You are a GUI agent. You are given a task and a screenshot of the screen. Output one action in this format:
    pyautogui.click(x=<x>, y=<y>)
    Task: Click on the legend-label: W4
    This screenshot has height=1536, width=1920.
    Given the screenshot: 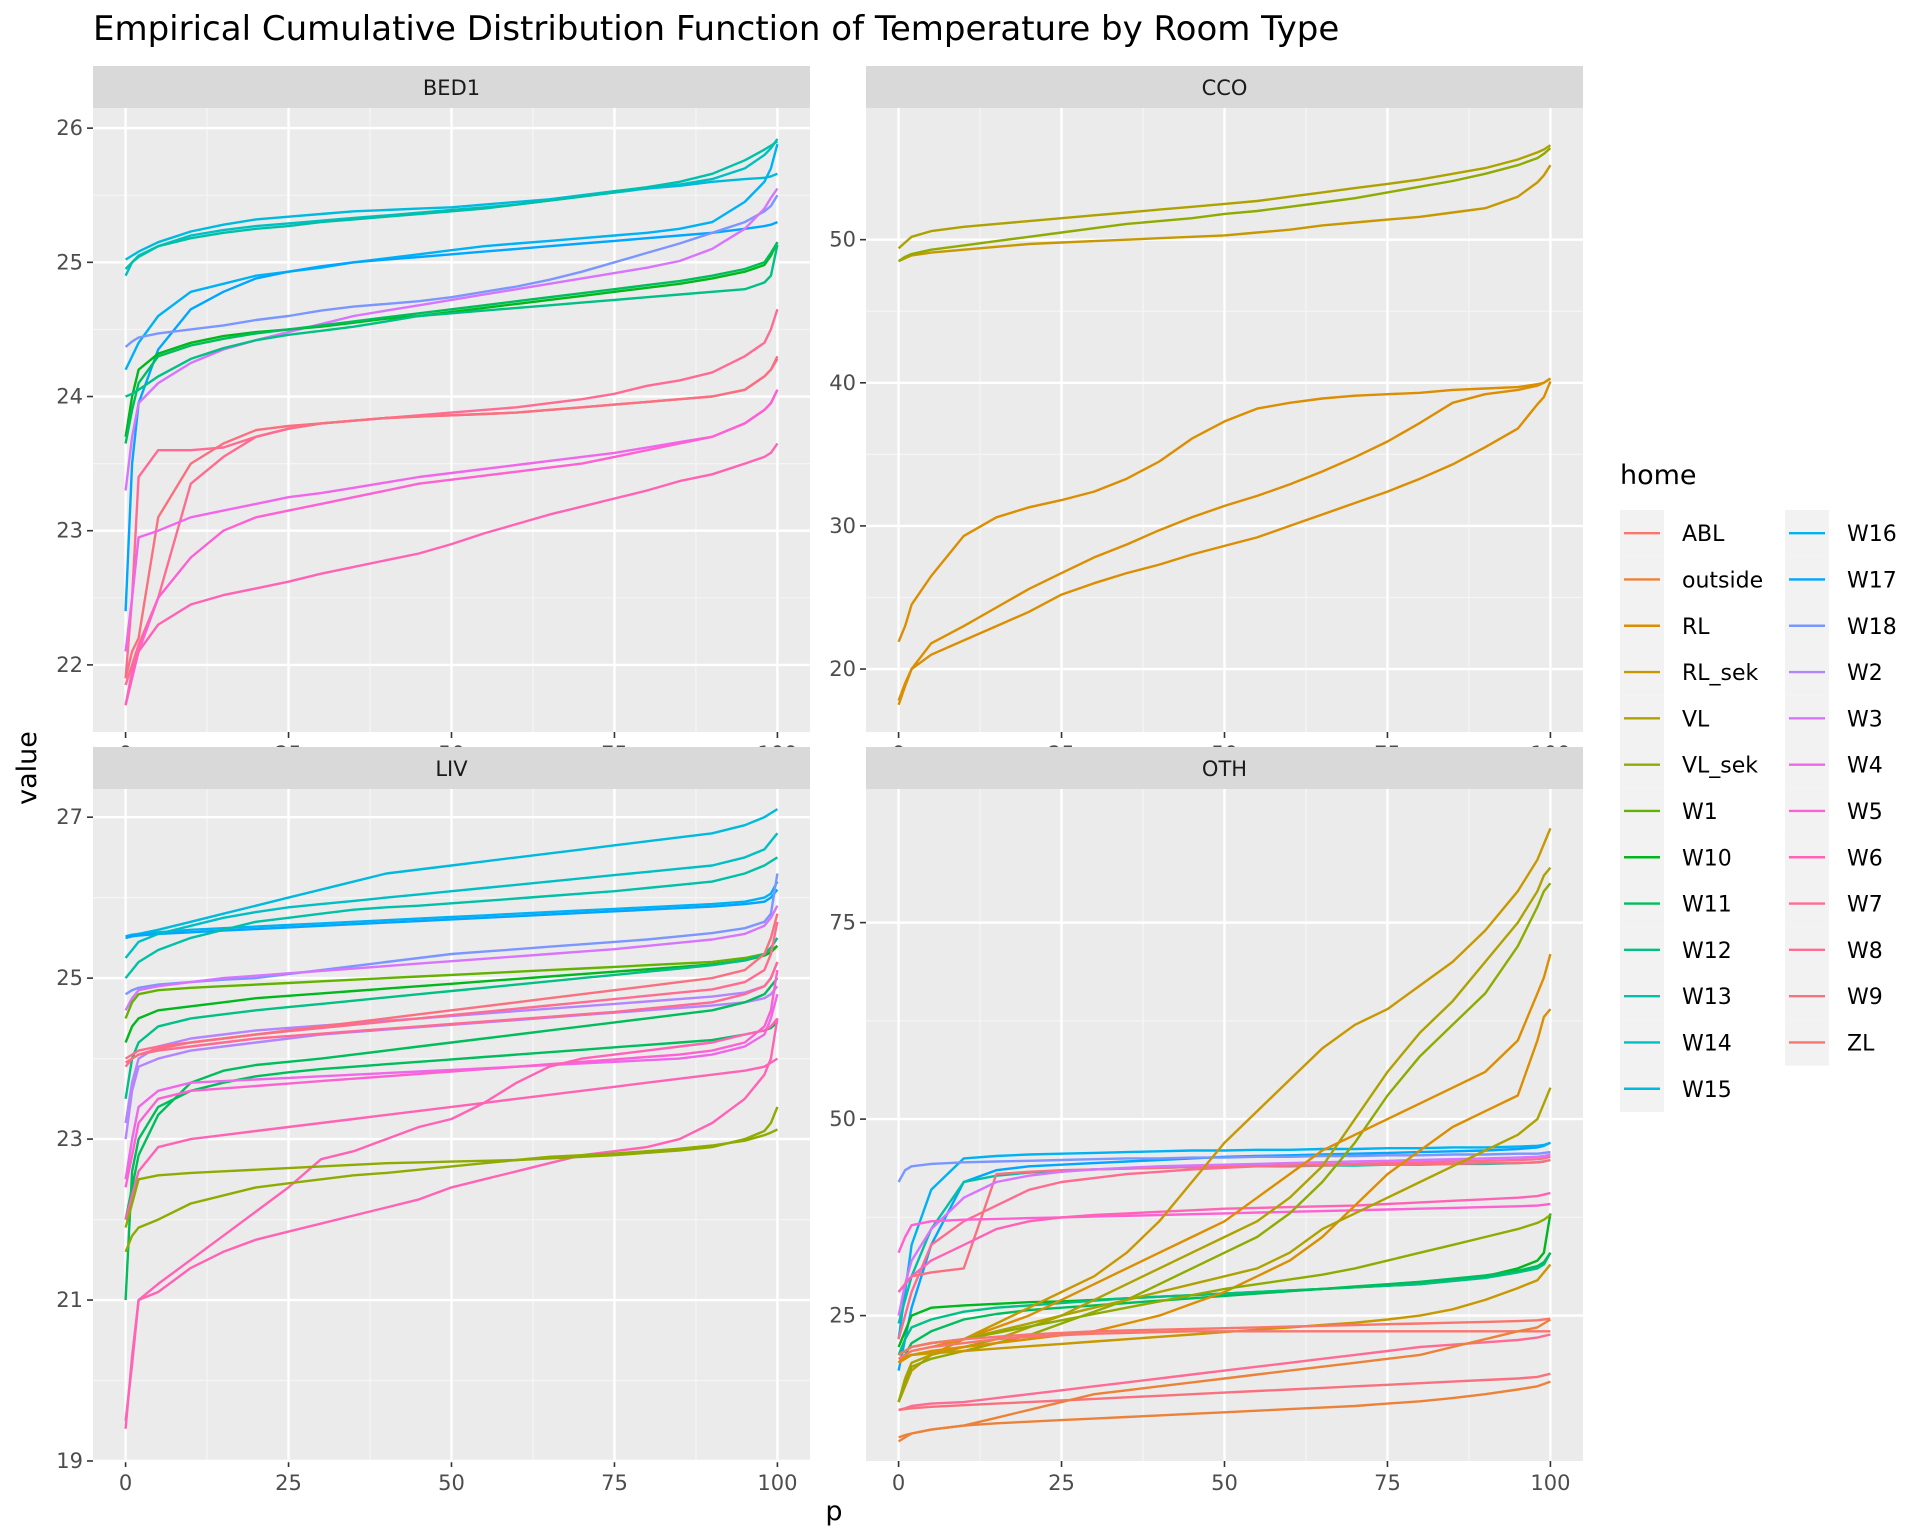 What is the action you would take?
    pyautogui.click(x=1865, y=766)
    